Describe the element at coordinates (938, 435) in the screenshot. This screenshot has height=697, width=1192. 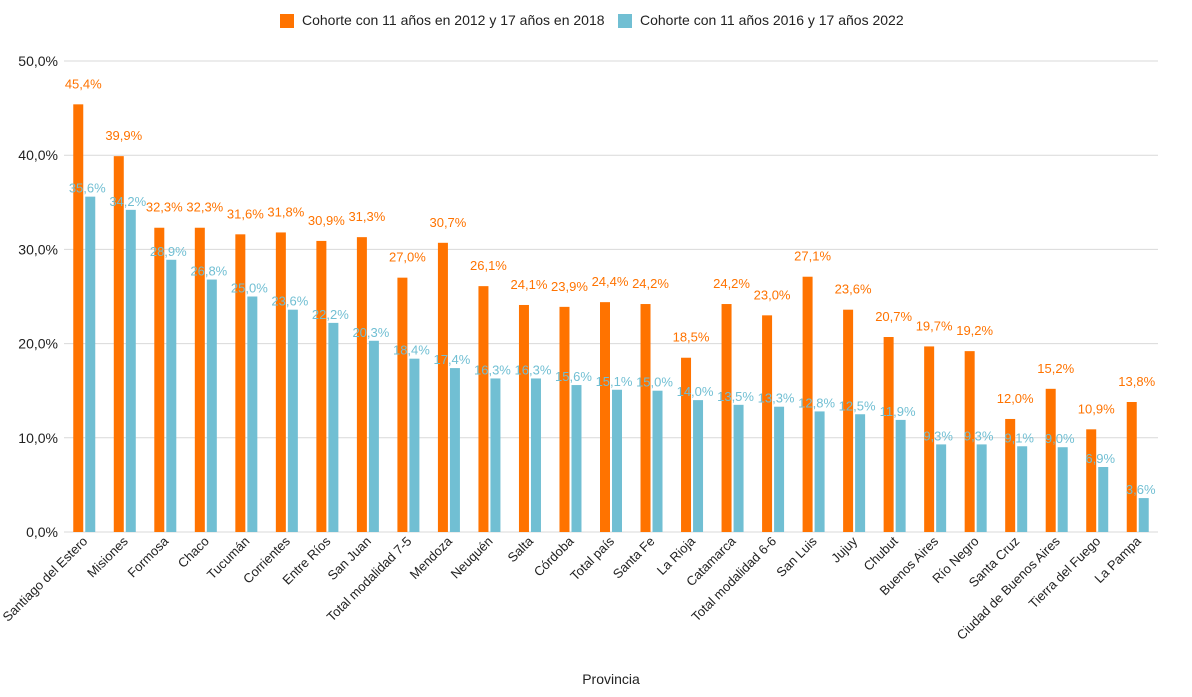
I see `data-label-series-2: 9,3%` at that location.